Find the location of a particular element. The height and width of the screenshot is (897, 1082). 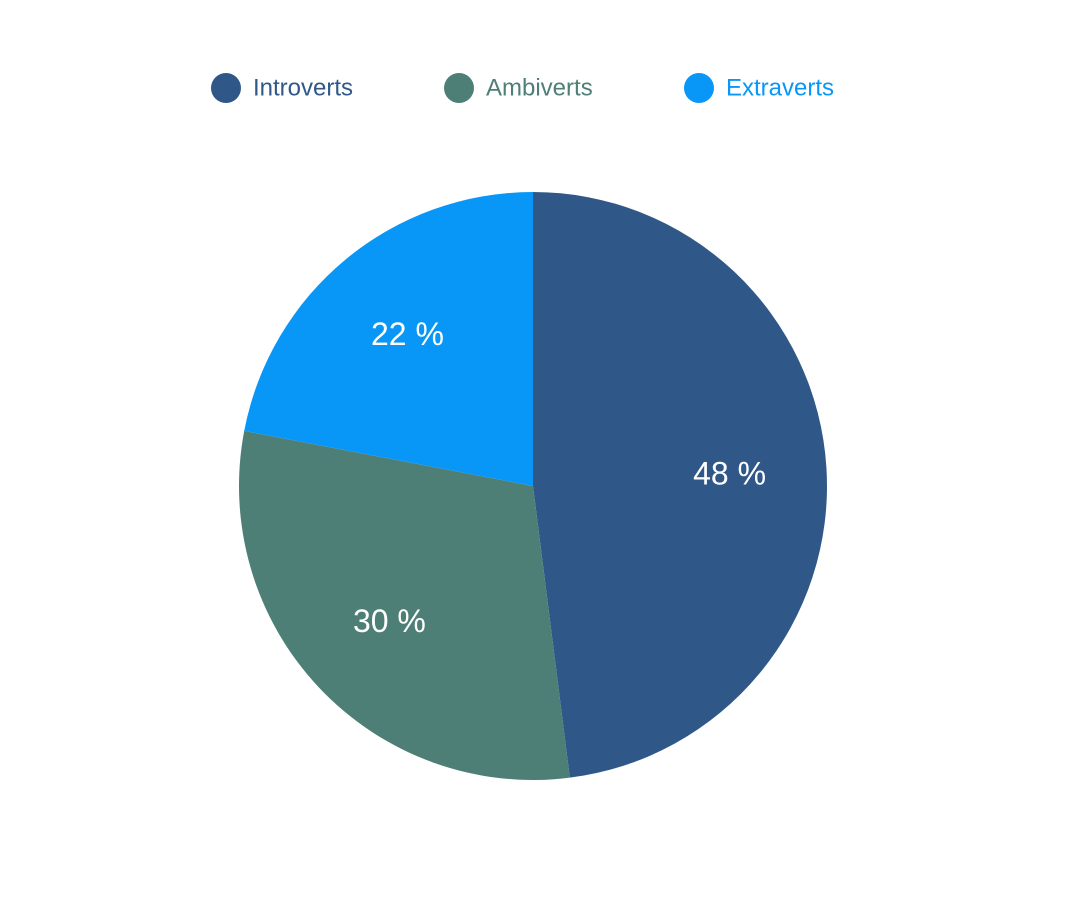

legend-label: Extraverts is located at coordinates (780, 88).